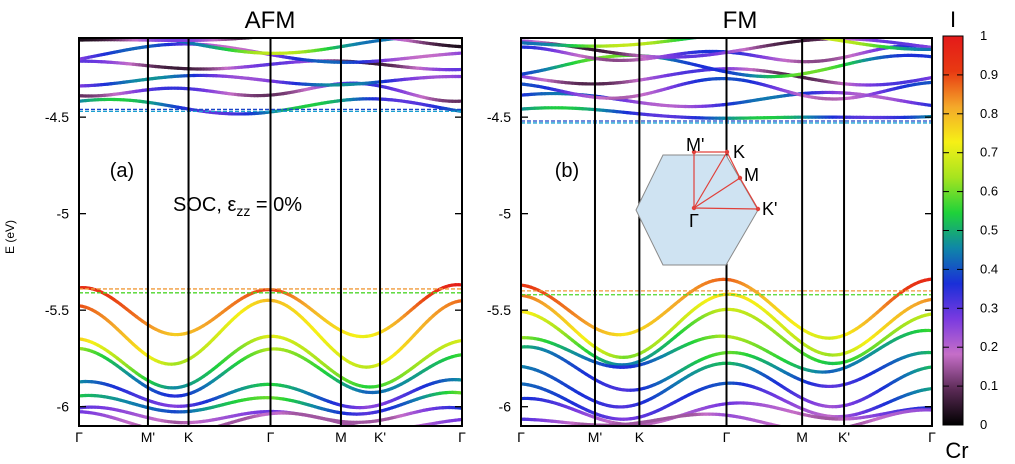 This screenshot has height=464, width=1015. What do you see at coordinates (717, 193) in the screenshot?
I see `bz-vector-m` at bounding box center [717, 193].